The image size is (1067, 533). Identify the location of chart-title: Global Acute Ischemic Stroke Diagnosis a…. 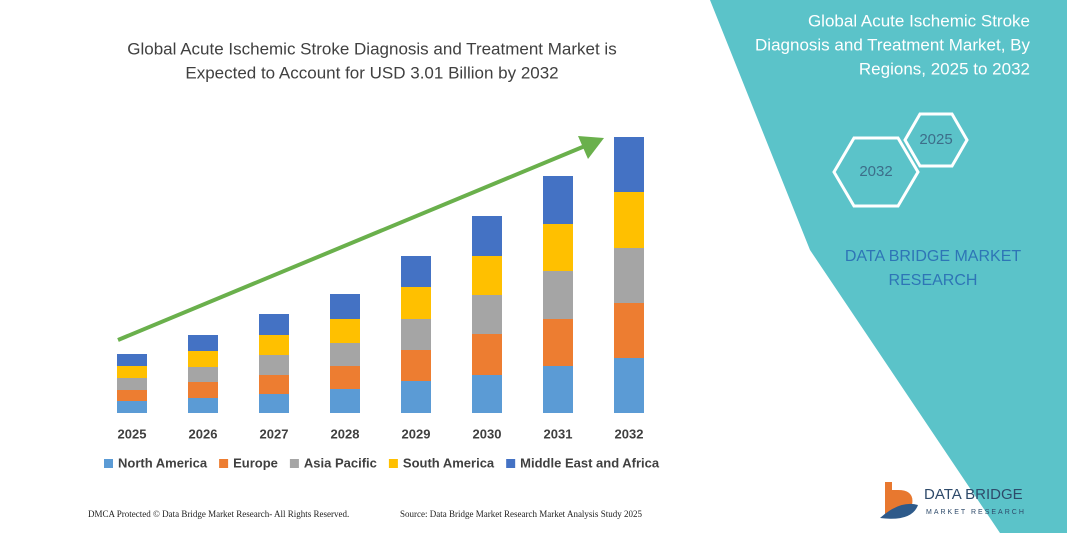
(371, 48).